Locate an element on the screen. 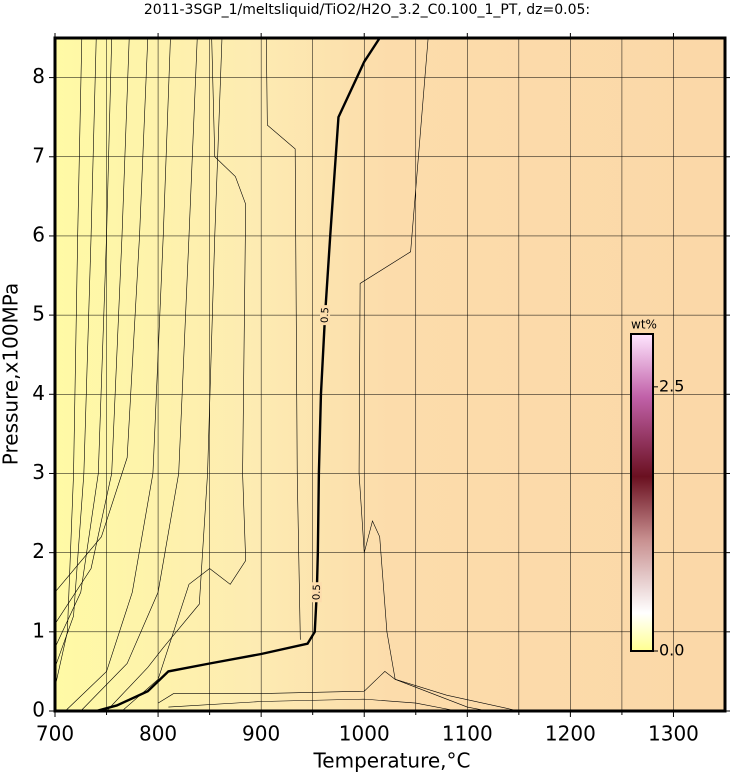  colorbar-label: wt% is located at coordinates (644, 325).